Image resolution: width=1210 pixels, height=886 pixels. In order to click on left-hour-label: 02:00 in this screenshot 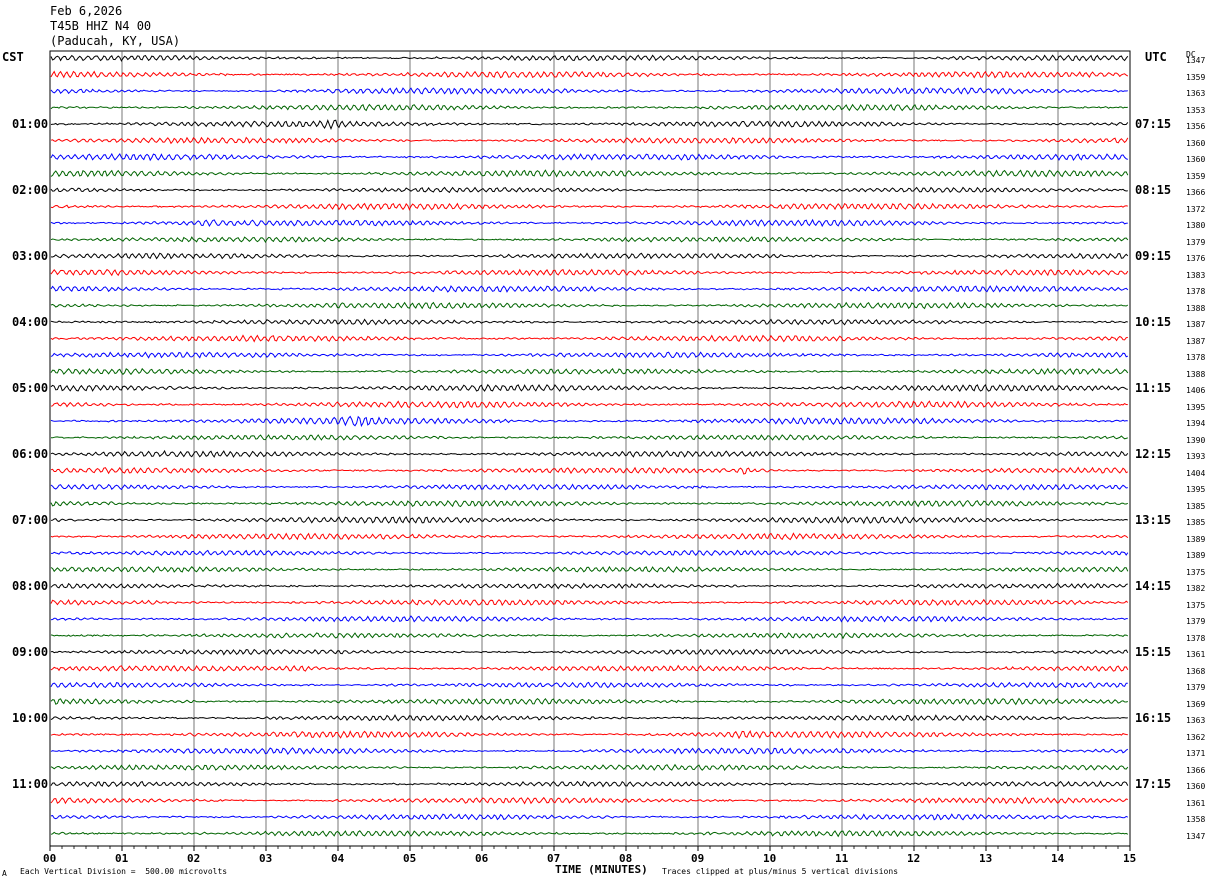, I will do `click(30, 190)`.